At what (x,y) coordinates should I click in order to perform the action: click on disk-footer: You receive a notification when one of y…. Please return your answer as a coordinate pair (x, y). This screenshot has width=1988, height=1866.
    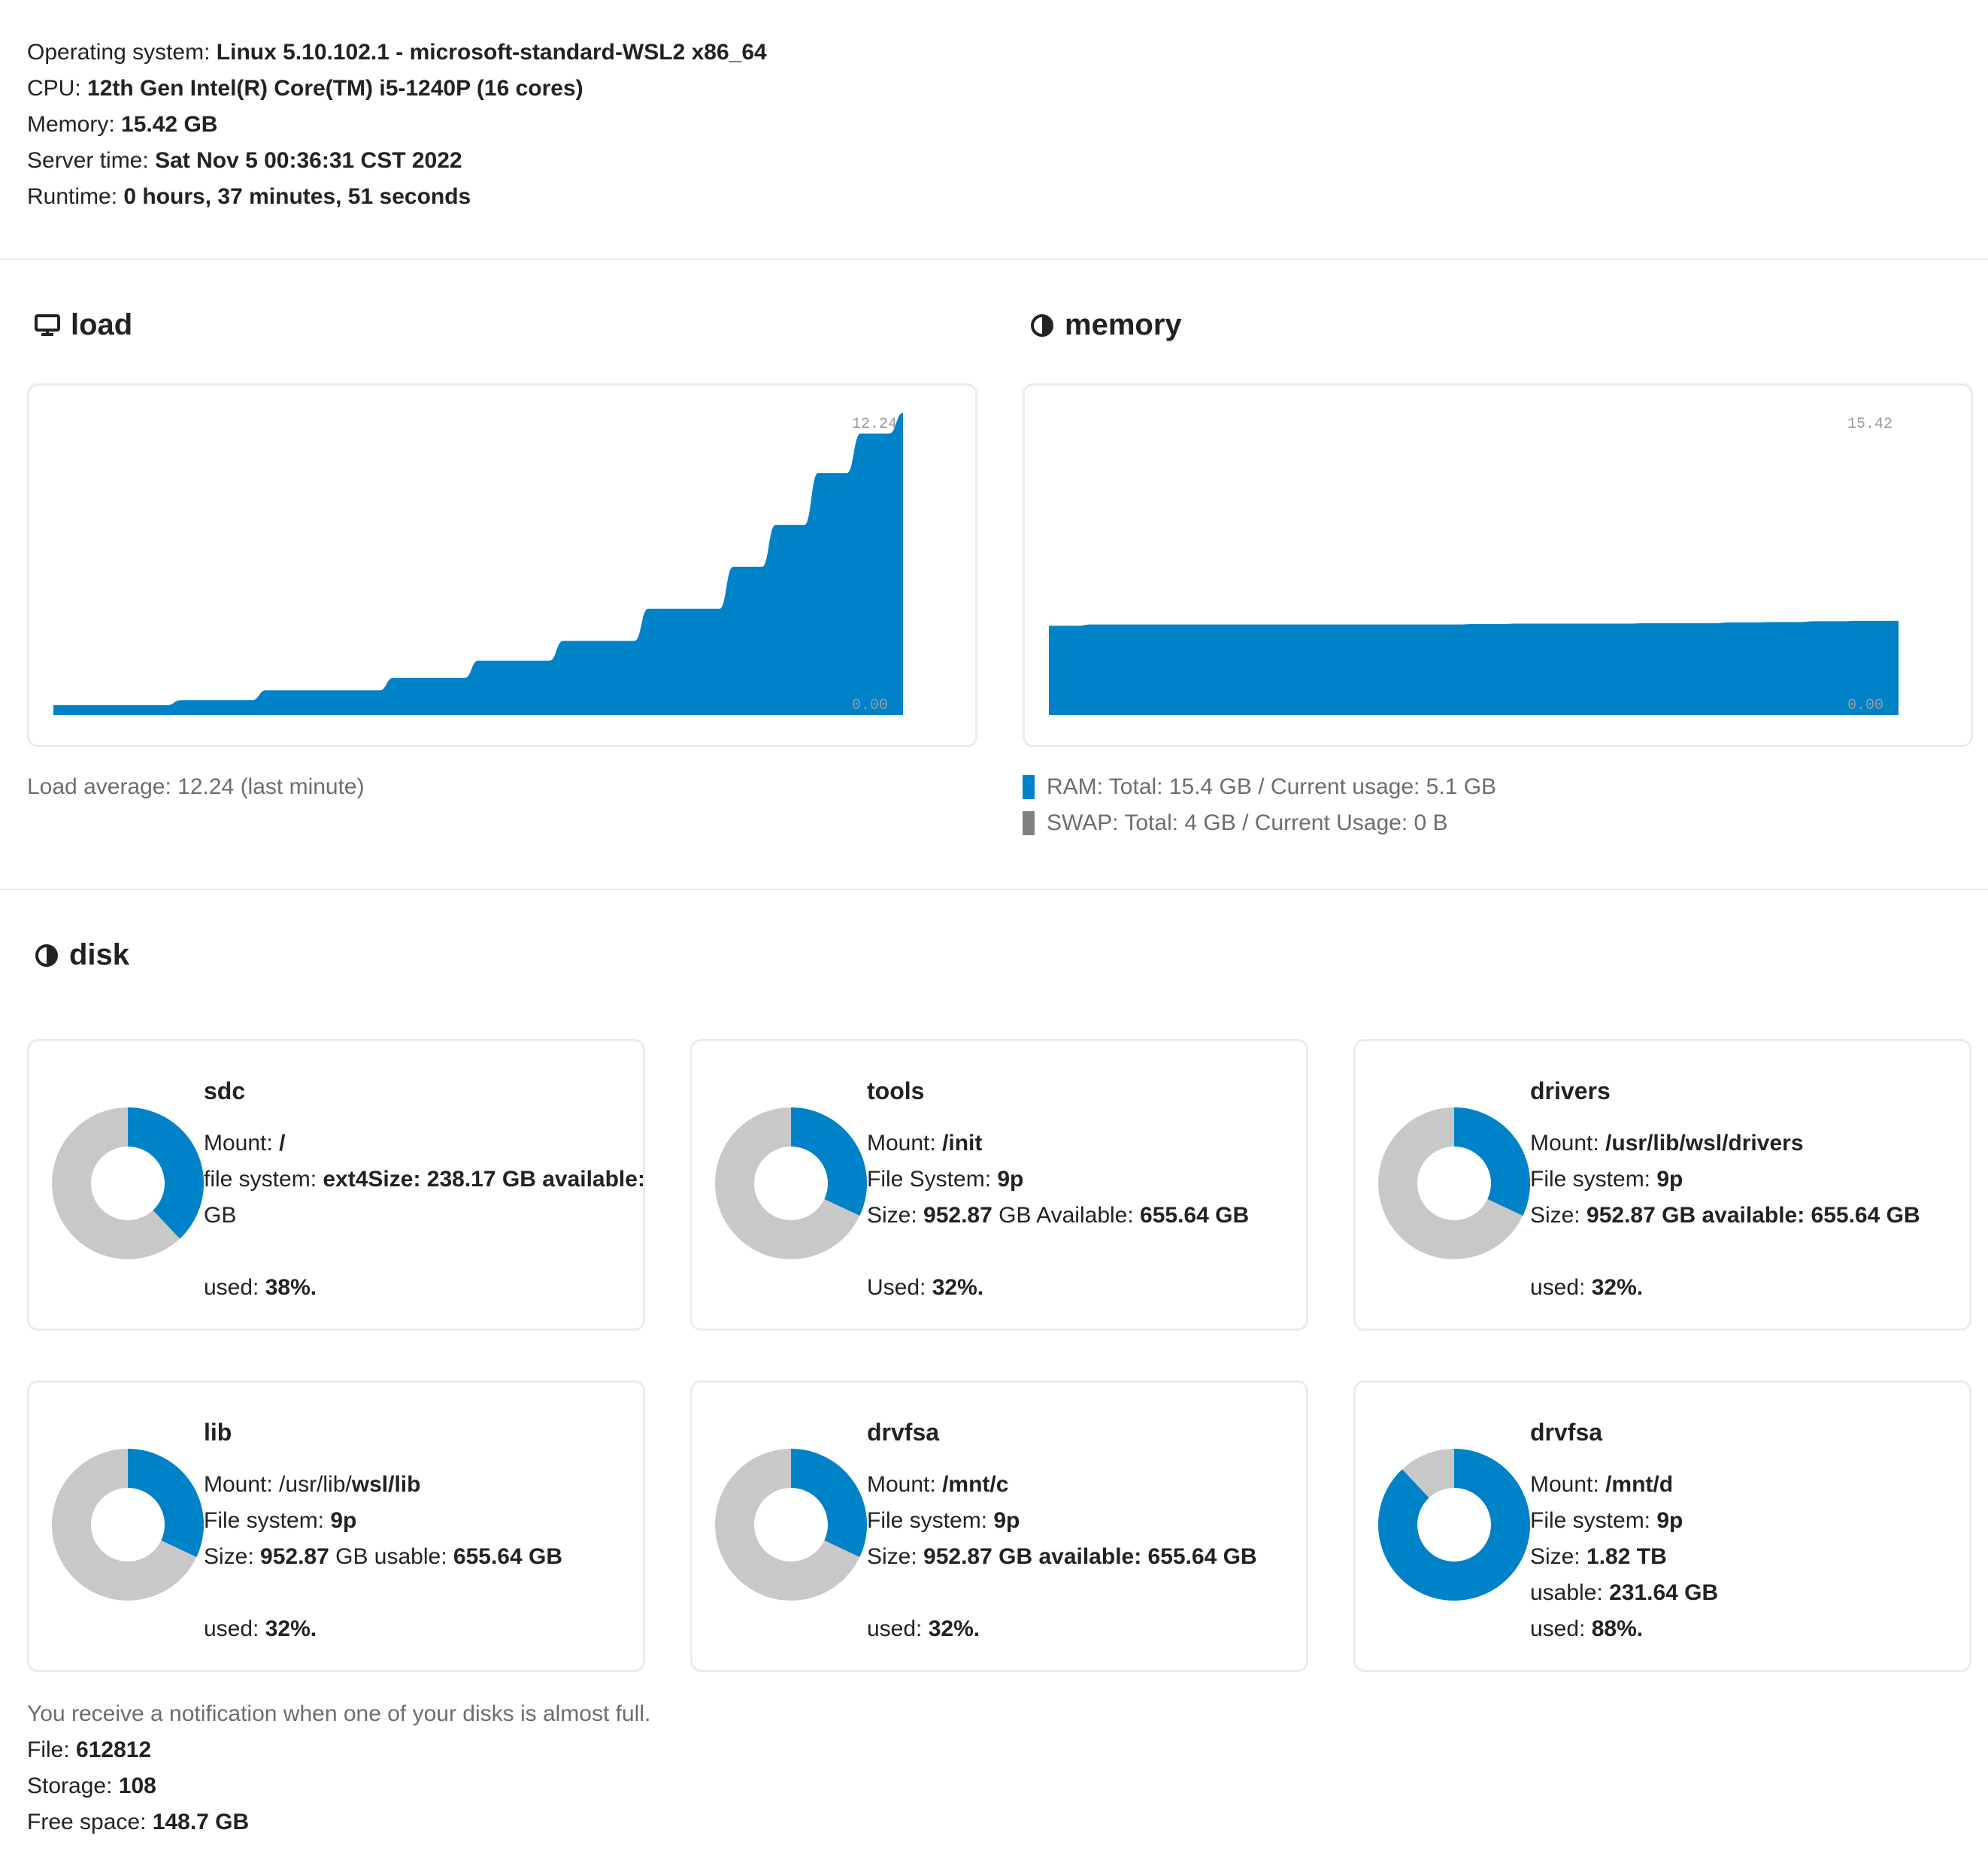
    Looking at the image, I should click on (338, 1768).